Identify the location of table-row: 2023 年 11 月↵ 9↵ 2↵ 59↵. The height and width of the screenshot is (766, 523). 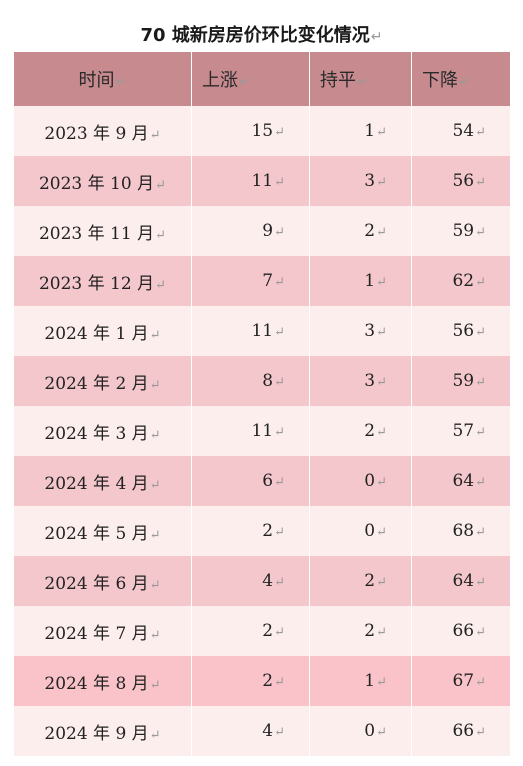
(262, 231).